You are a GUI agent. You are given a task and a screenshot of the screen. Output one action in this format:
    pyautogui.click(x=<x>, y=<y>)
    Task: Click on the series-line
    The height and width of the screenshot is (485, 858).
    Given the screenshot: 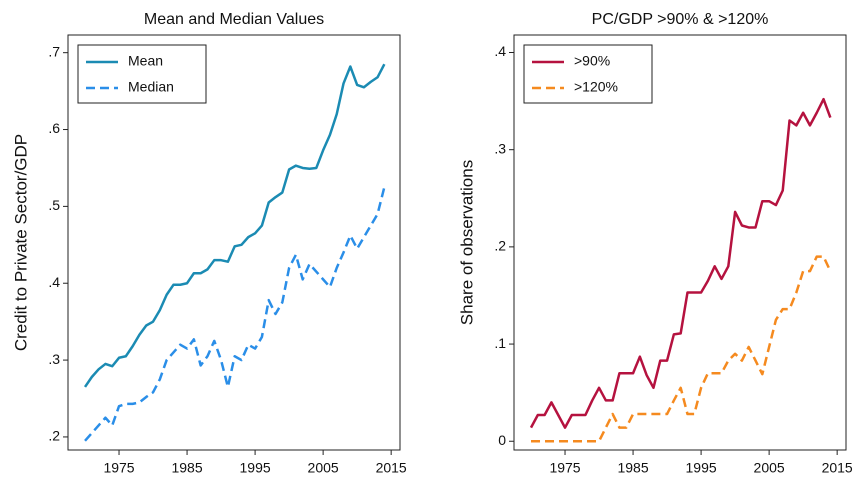 What is the action you would take?
    pyautogui.click(x=681, y=349)
    